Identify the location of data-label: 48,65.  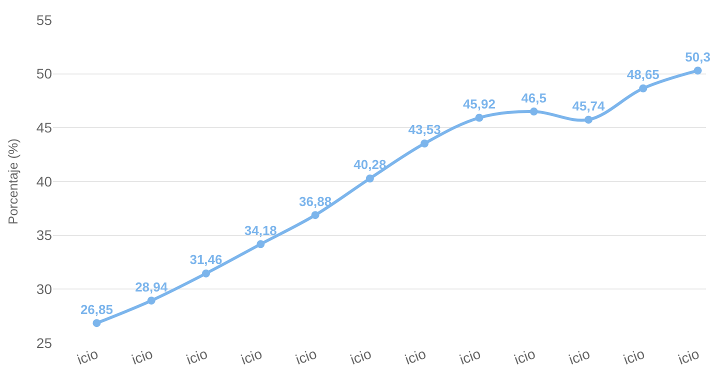
(643, 74).